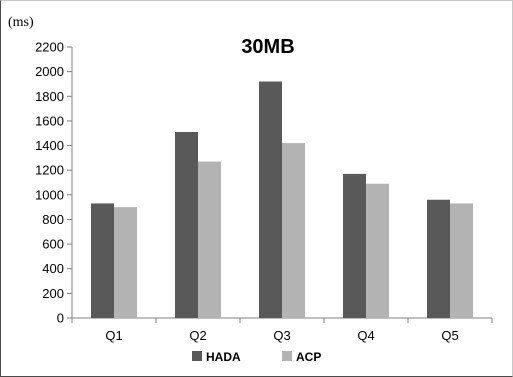 The height and width of the screenshot is (377, 513). Describe the element at coordinates (102, 260) in the screenshot. I see `bar-hada-q1` at that location.